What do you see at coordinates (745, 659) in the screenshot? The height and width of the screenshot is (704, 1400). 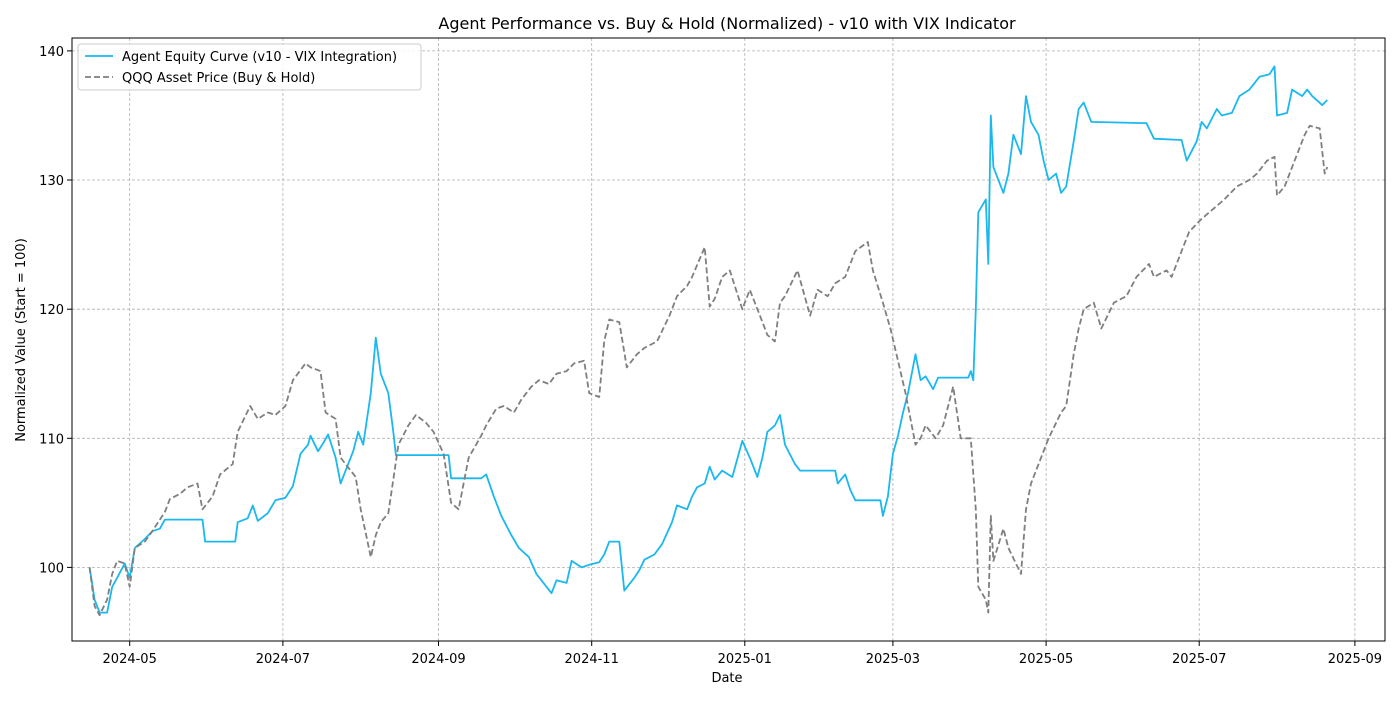 I see `x-tick-label: 2025-01` at bounding box center [745, 659].